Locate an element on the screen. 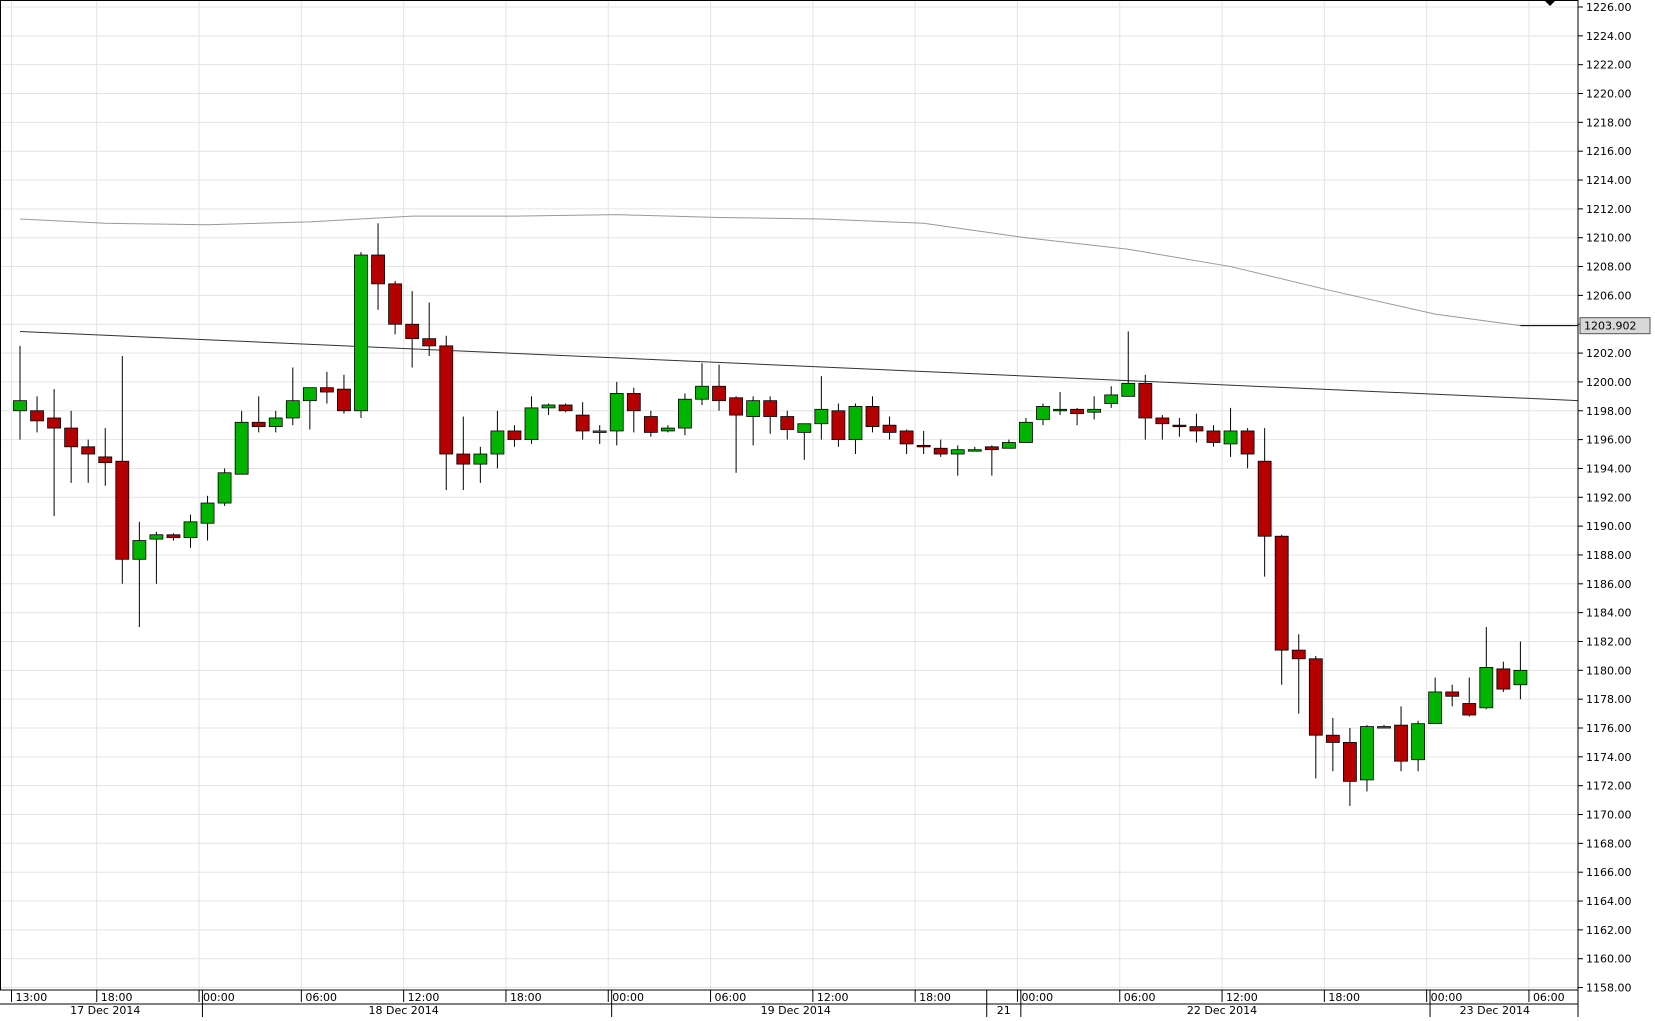  x-tick-label: 13:00 is located at coordinates (32, 997).